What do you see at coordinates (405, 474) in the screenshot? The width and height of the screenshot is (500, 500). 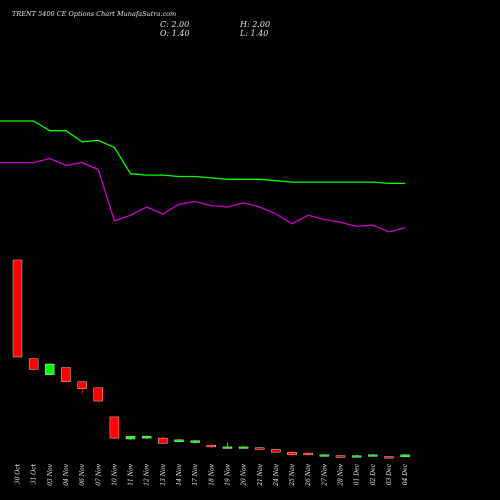 I see `x-tick-label: 04 Dec` at bounding box center [405, 474].